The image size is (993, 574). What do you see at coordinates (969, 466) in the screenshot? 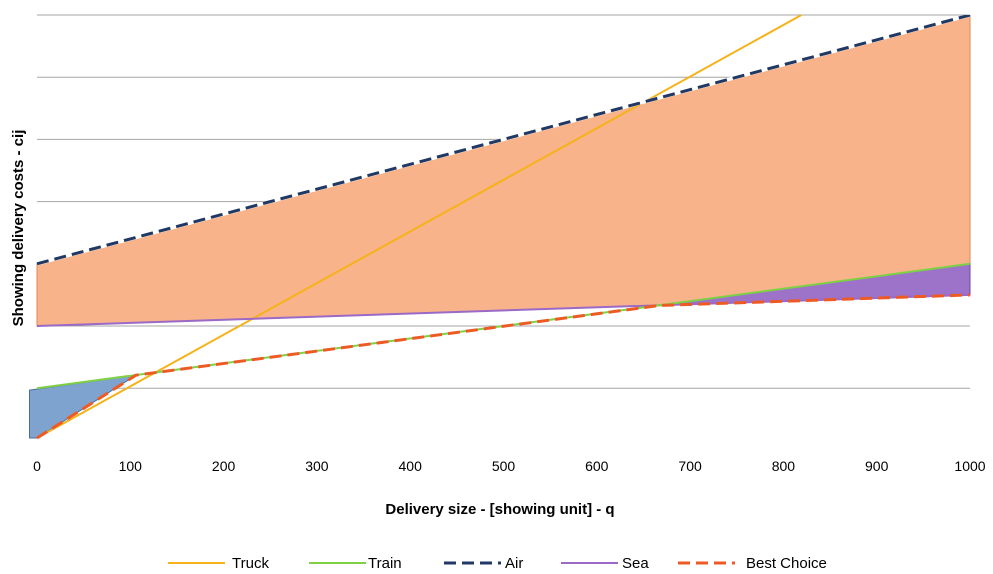
I see `x-tick-label: 1000` at bounding box center [969, 466].